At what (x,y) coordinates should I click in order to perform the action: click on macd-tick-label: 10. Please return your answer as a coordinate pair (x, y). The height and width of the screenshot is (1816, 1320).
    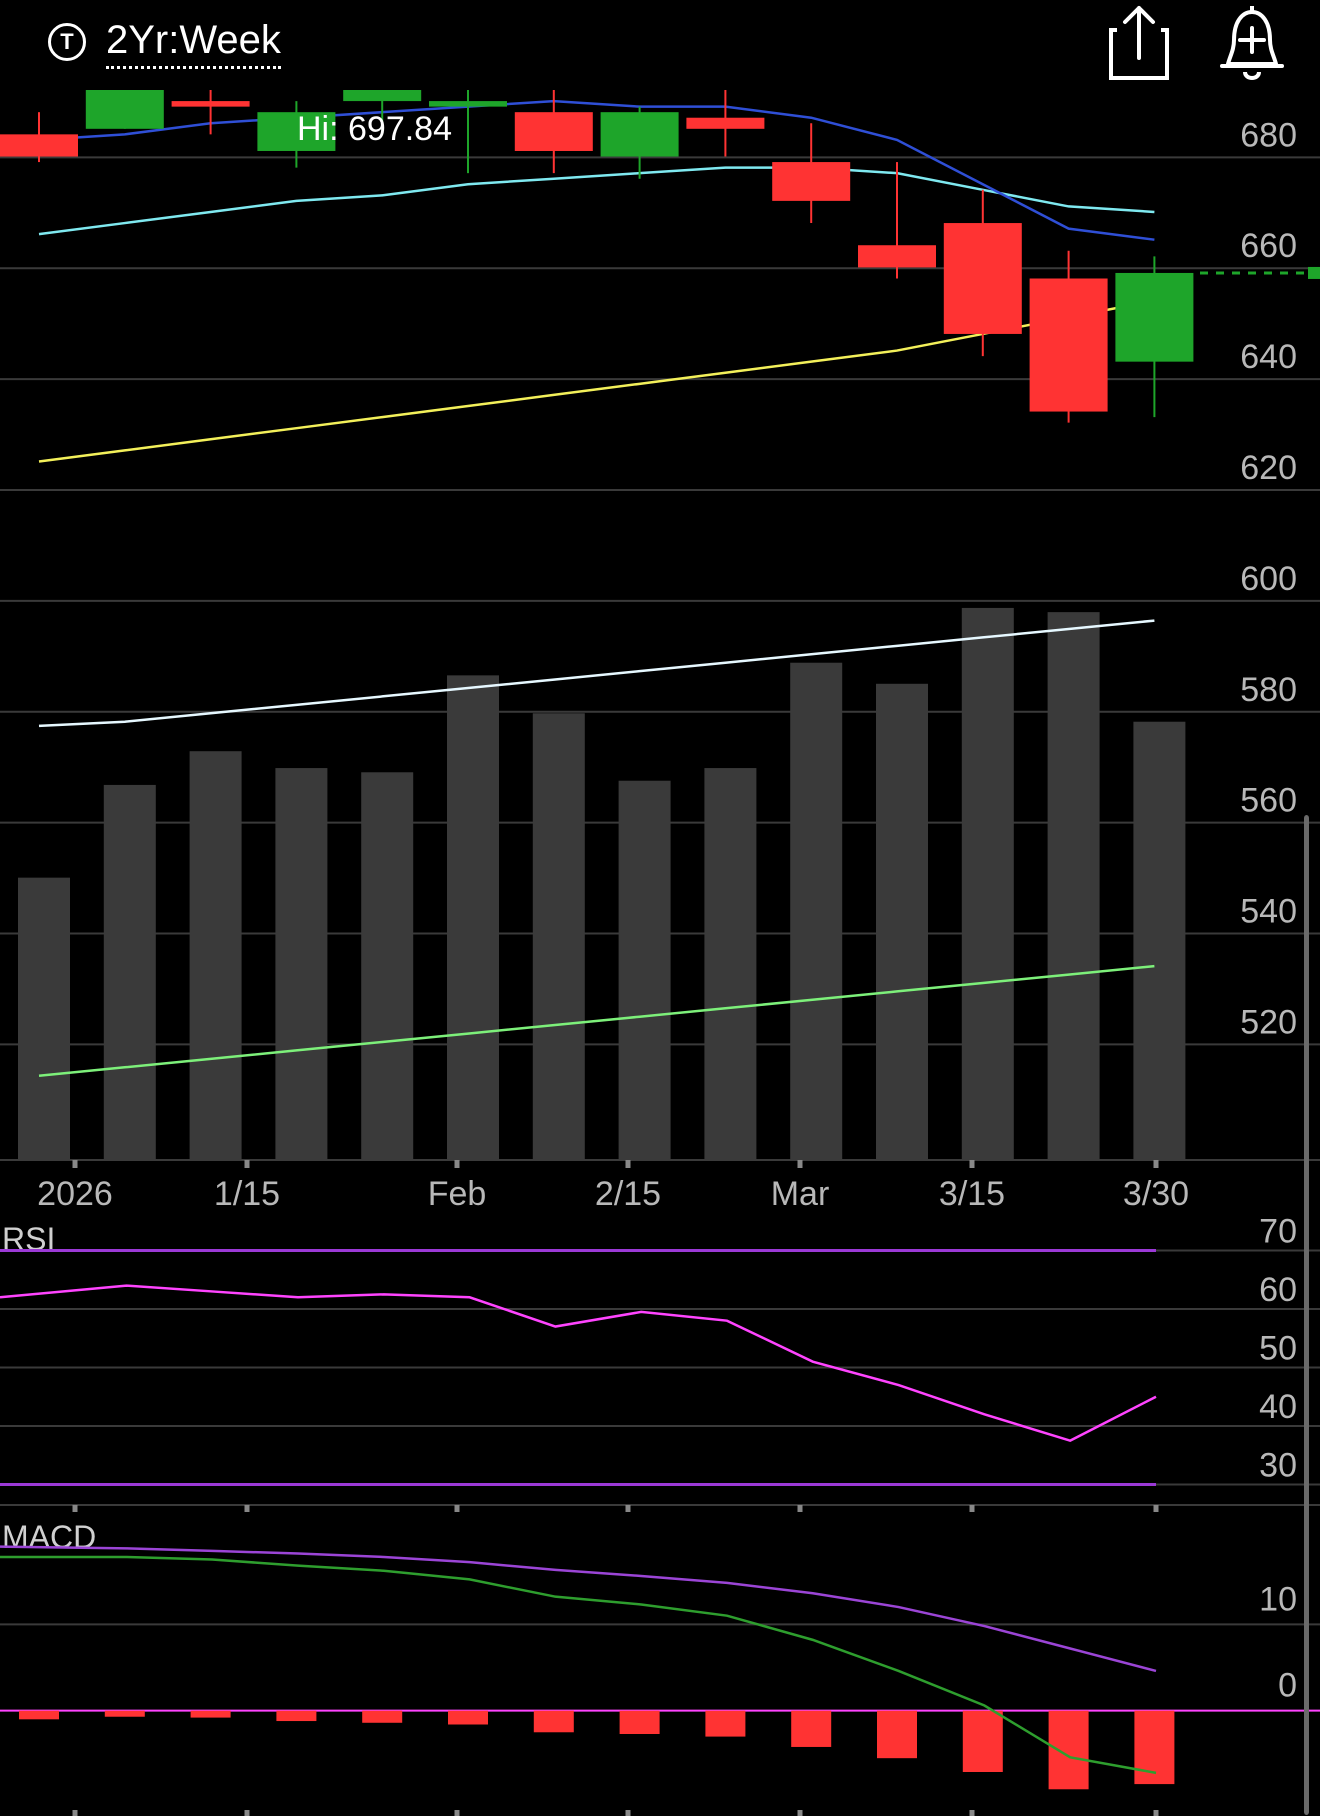
    Looking at the image, I should click on (1278, 1599).